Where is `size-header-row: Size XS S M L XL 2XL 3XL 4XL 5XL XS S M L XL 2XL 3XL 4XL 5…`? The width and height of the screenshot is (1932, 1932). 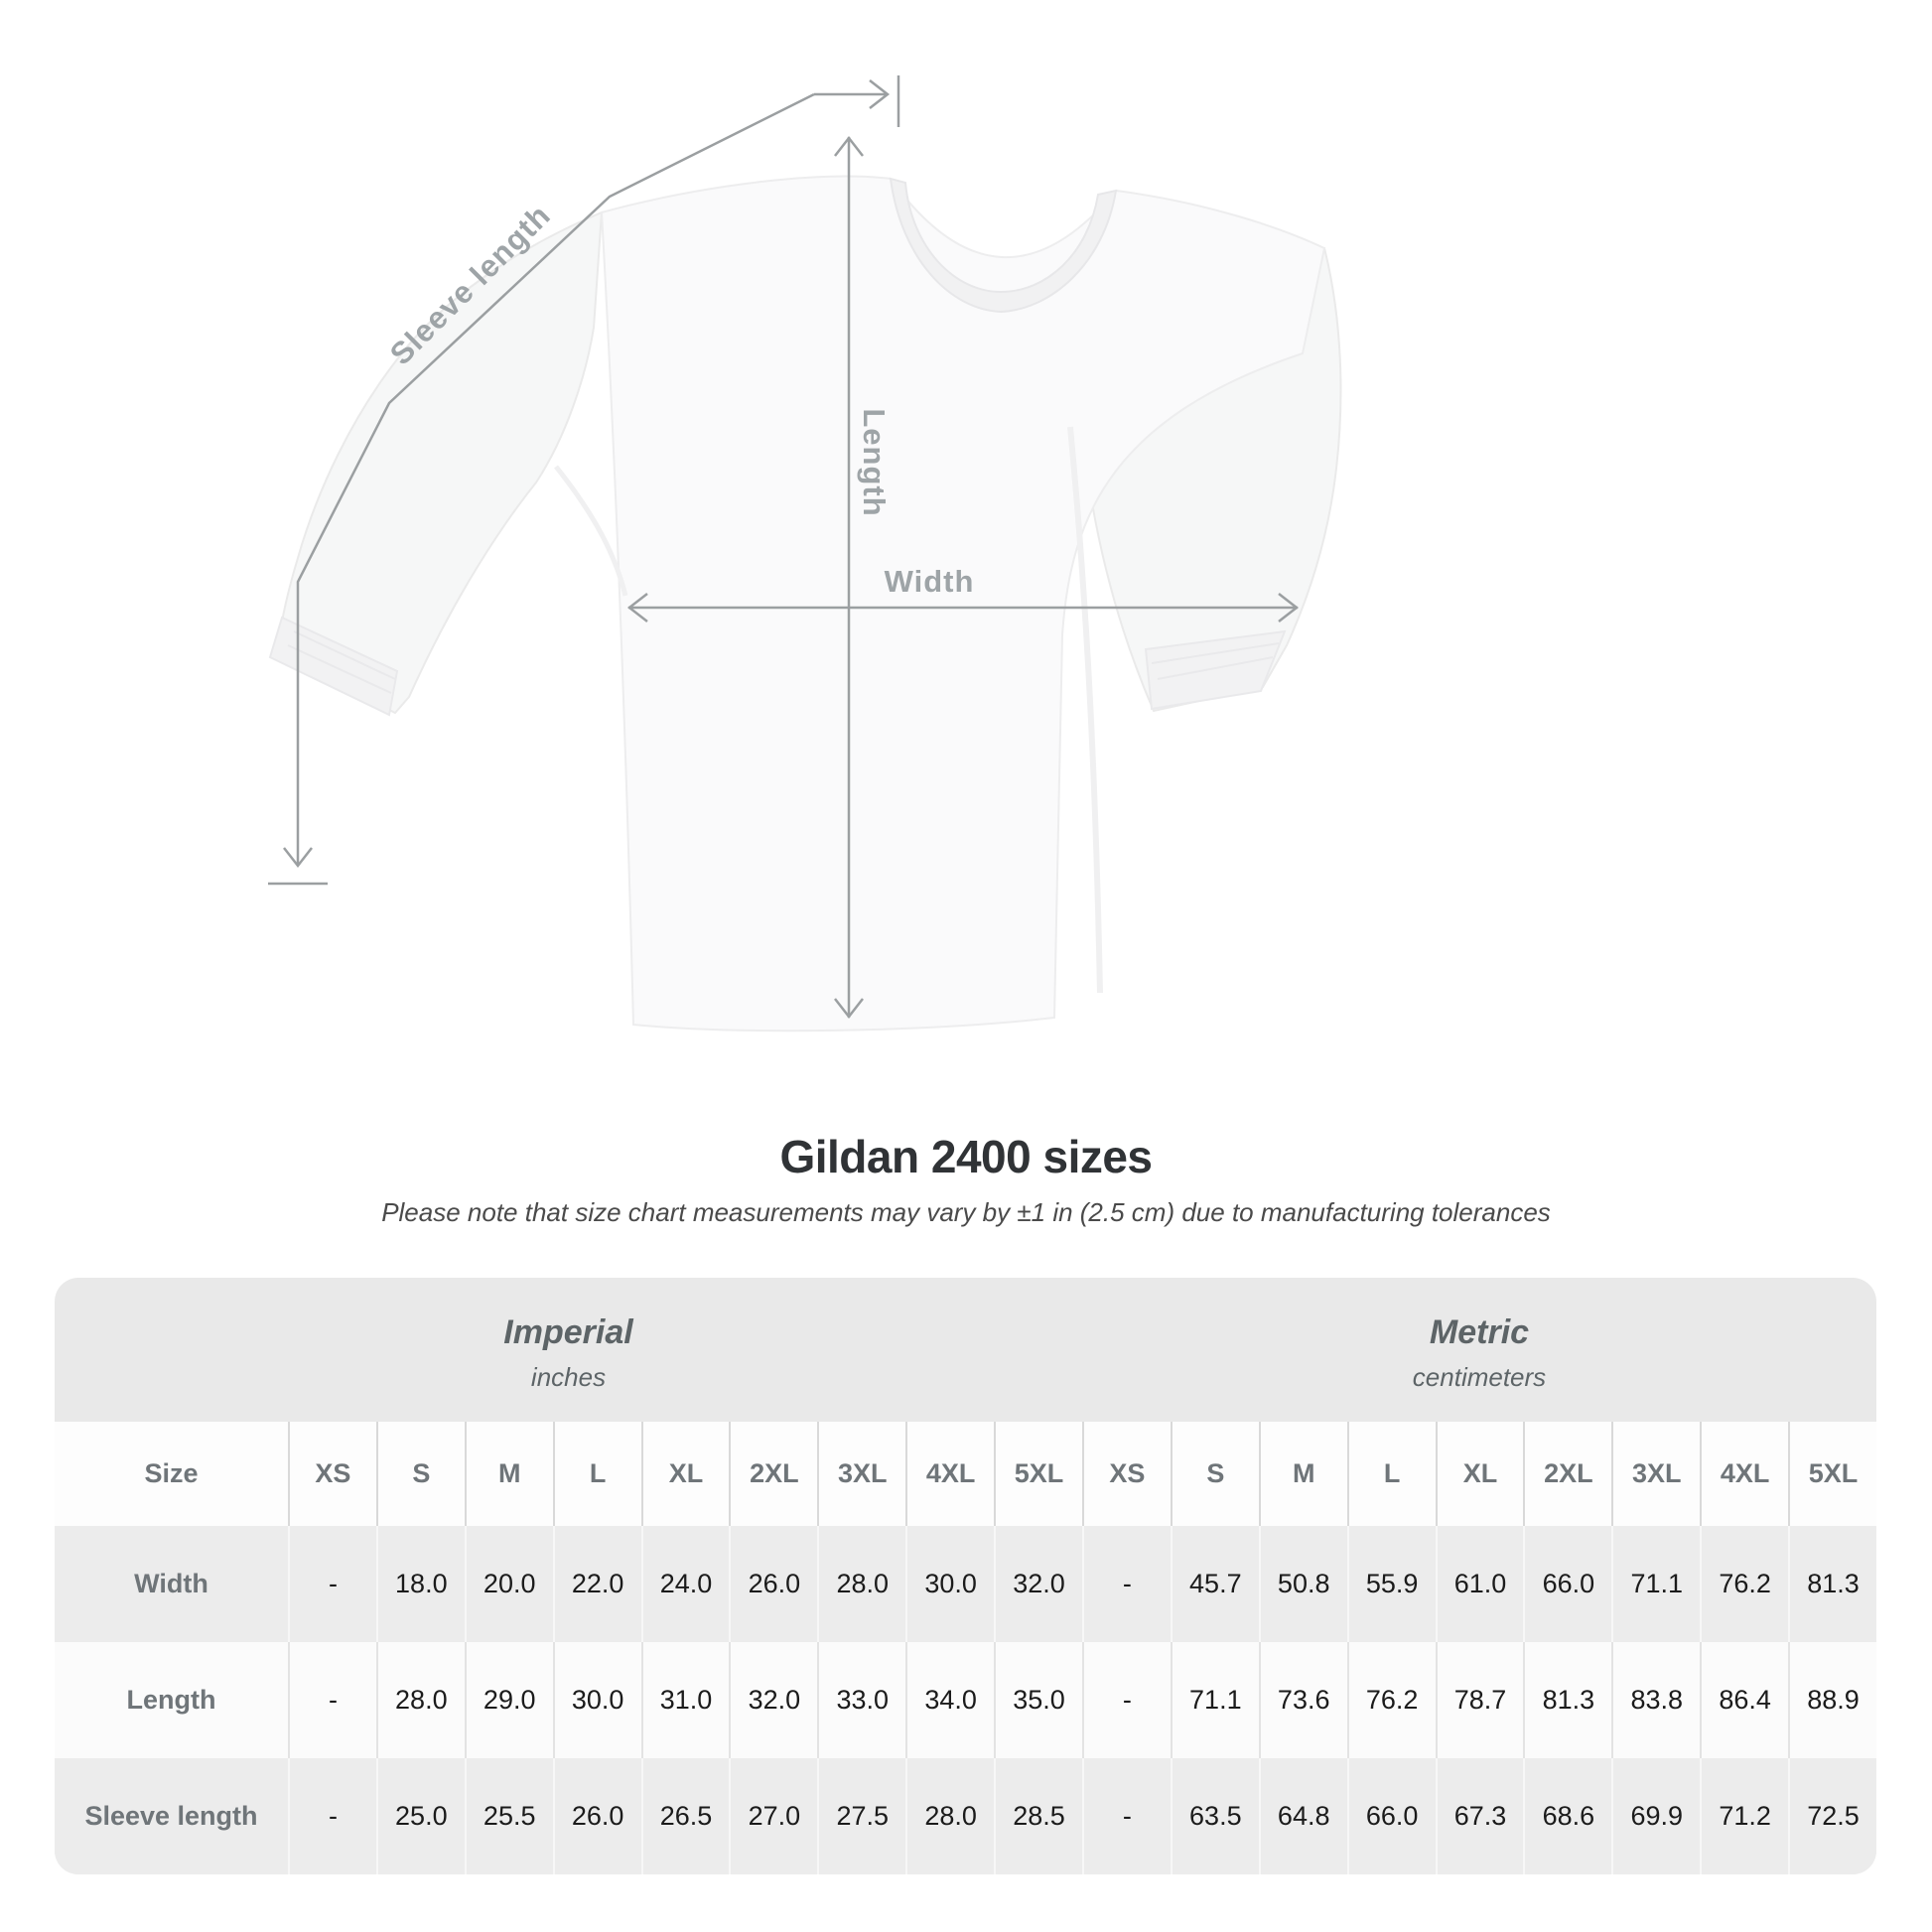
size-header-row: Size XS S M L XL 2XL 3XL 4XL 5XL XS S M L XL 2XL 3XL 4XL 5… is located at coordinates (966, 1474).